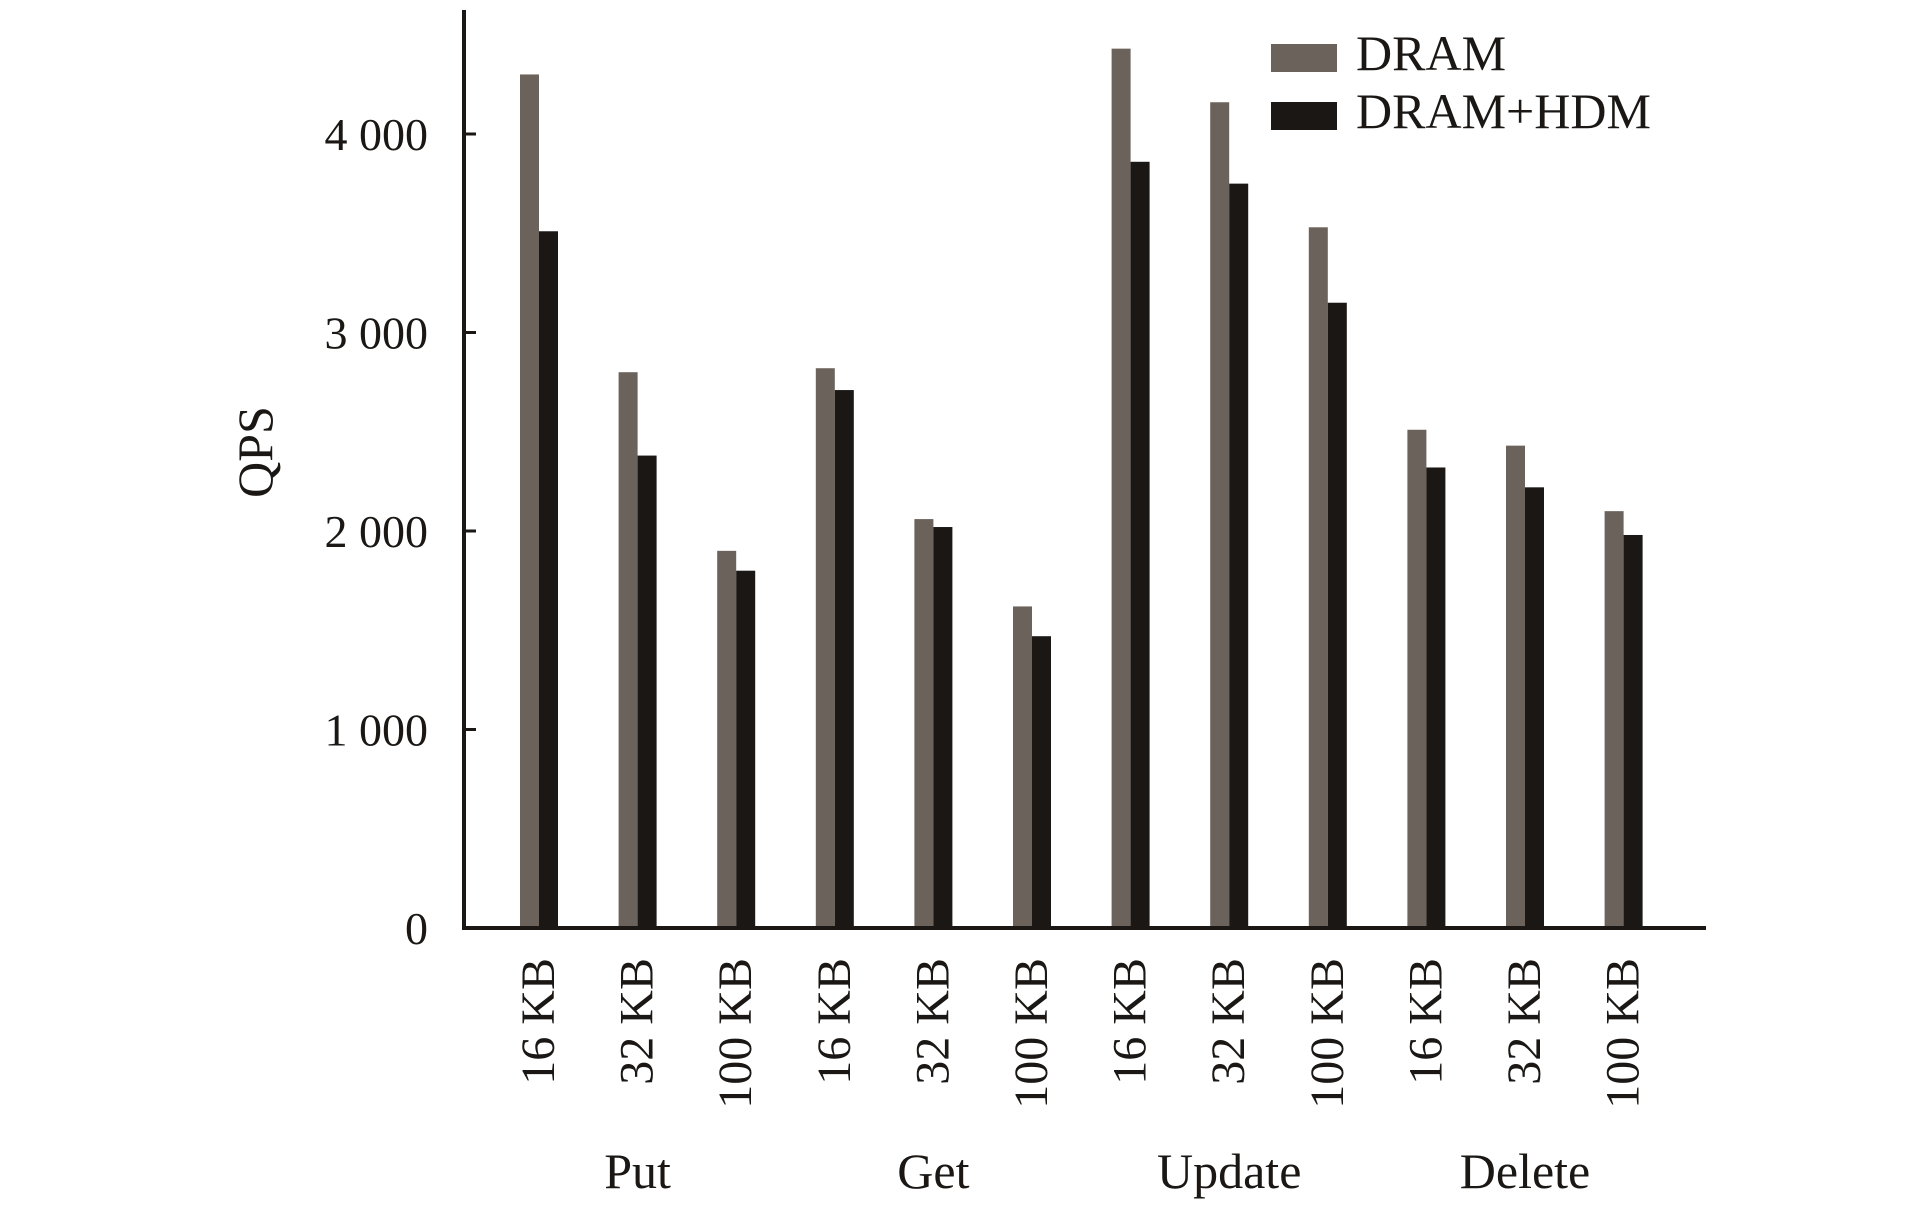 This screenshot has width=1913, height=1205. Describe the element at coordinates (1304, 58) in the screenshot. I see `legend-swatch-dram` at that location.